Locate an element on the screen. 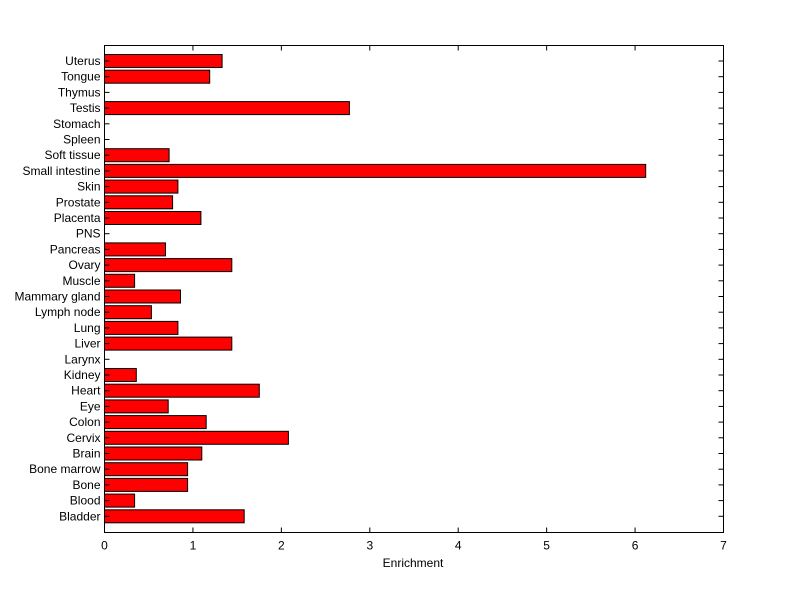 The image size is (800, 599). y-tick-label-larynx: Larynx is located at coordinates (82, 359).